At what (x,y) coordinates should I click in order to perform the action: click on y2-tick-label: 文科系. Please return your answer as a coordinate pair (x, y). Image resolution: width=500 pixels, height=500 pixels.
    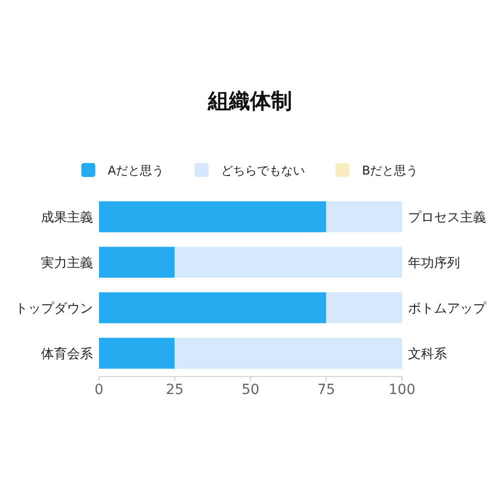
    Looking at the image, I should click on (427, 354).